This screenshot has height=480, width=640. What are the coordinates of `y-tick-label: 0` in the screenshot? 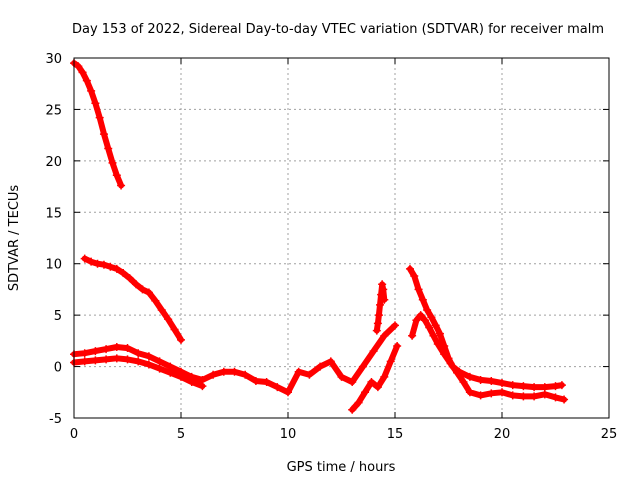 It's located at (58, 368).